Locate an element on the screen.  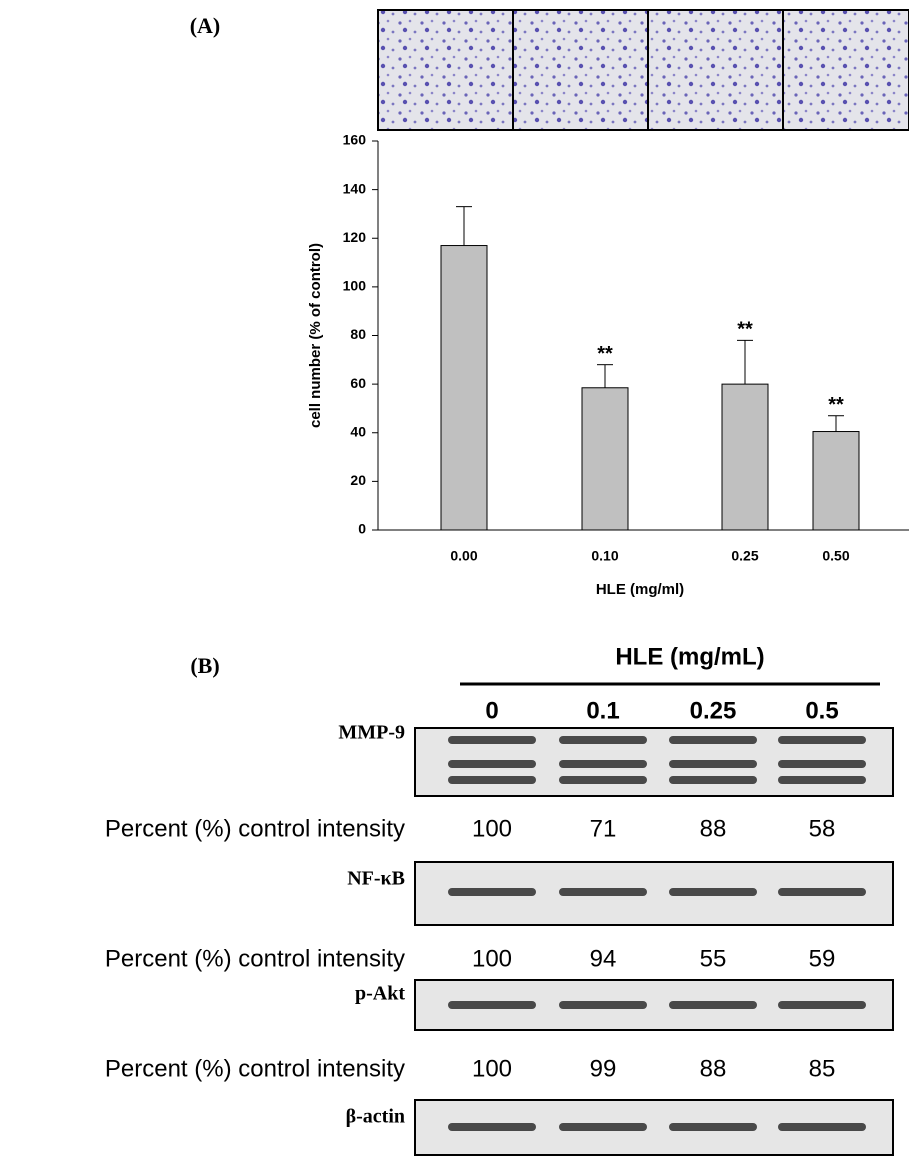
micrographs is located at coordinates (643, 70).